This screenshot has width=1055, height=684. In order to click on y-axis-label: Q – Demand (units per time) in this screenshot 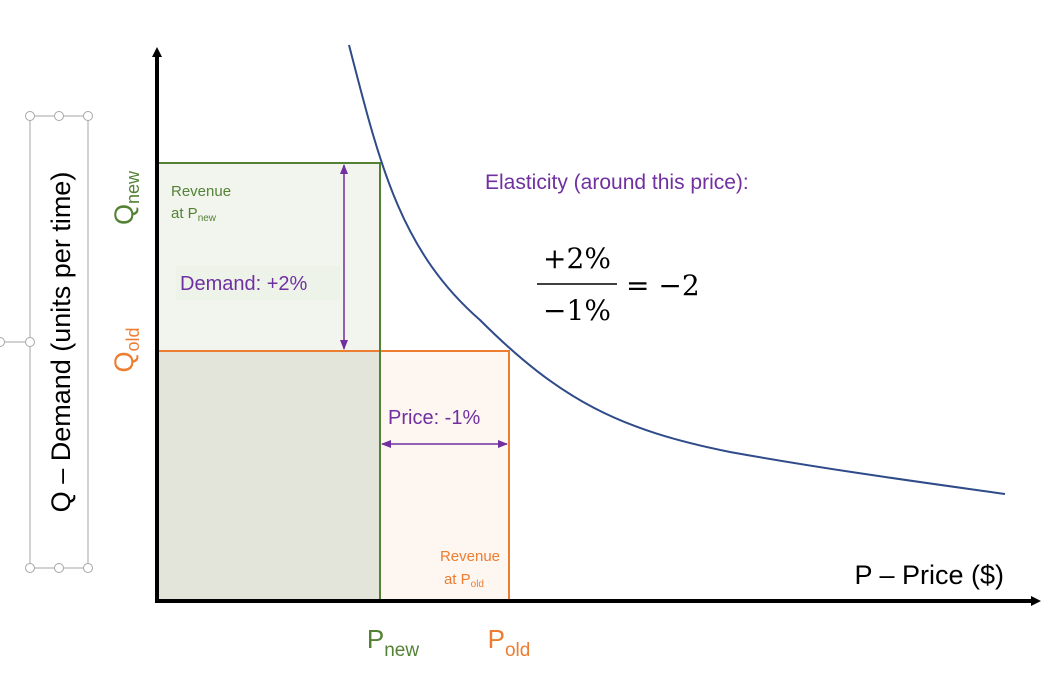, I will do `click(61, 342)`.